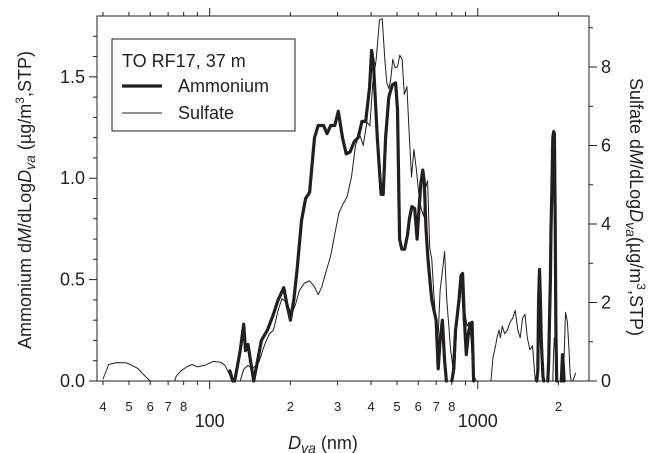 The image size is (650, 453). I want to click on y-left-title-part-8: ,STP), so click(25, 74).